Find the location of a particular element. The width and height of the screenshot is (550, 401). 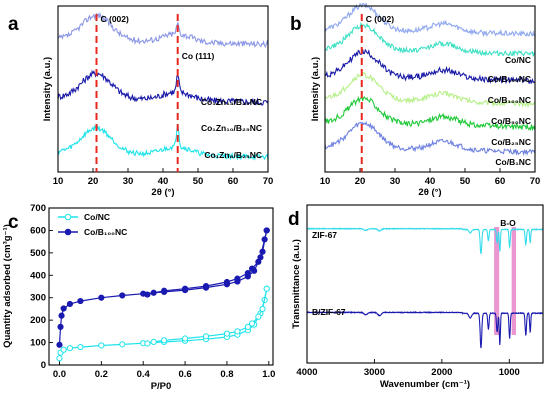

panel-a-y-axis-label: Intensity (a.u.) is located at coordinates (47, 89).